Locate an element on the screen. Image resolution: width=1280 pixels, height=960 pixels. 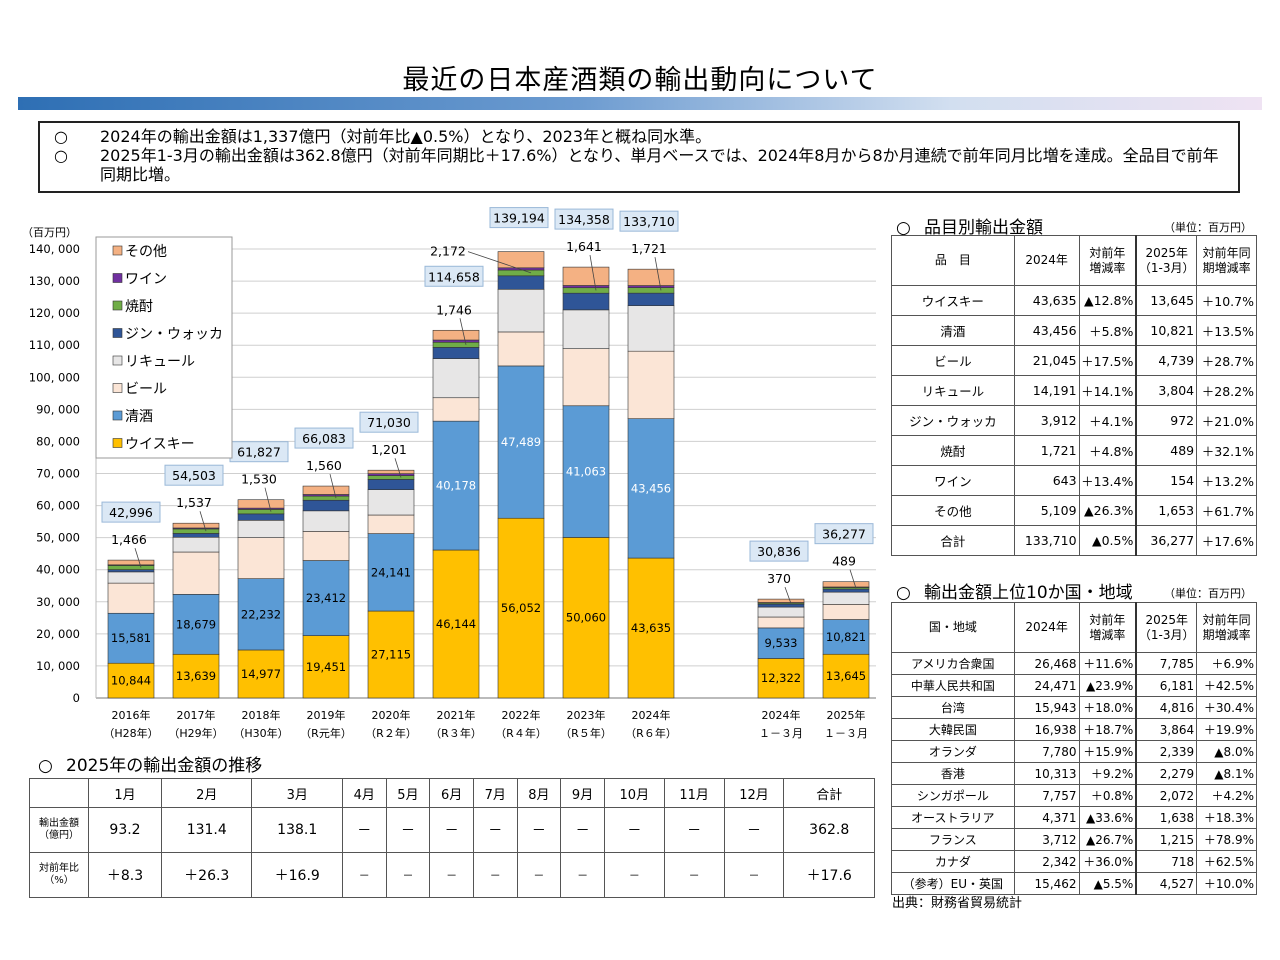
y-tick-label: 0 is located at coordinates (76, 698).